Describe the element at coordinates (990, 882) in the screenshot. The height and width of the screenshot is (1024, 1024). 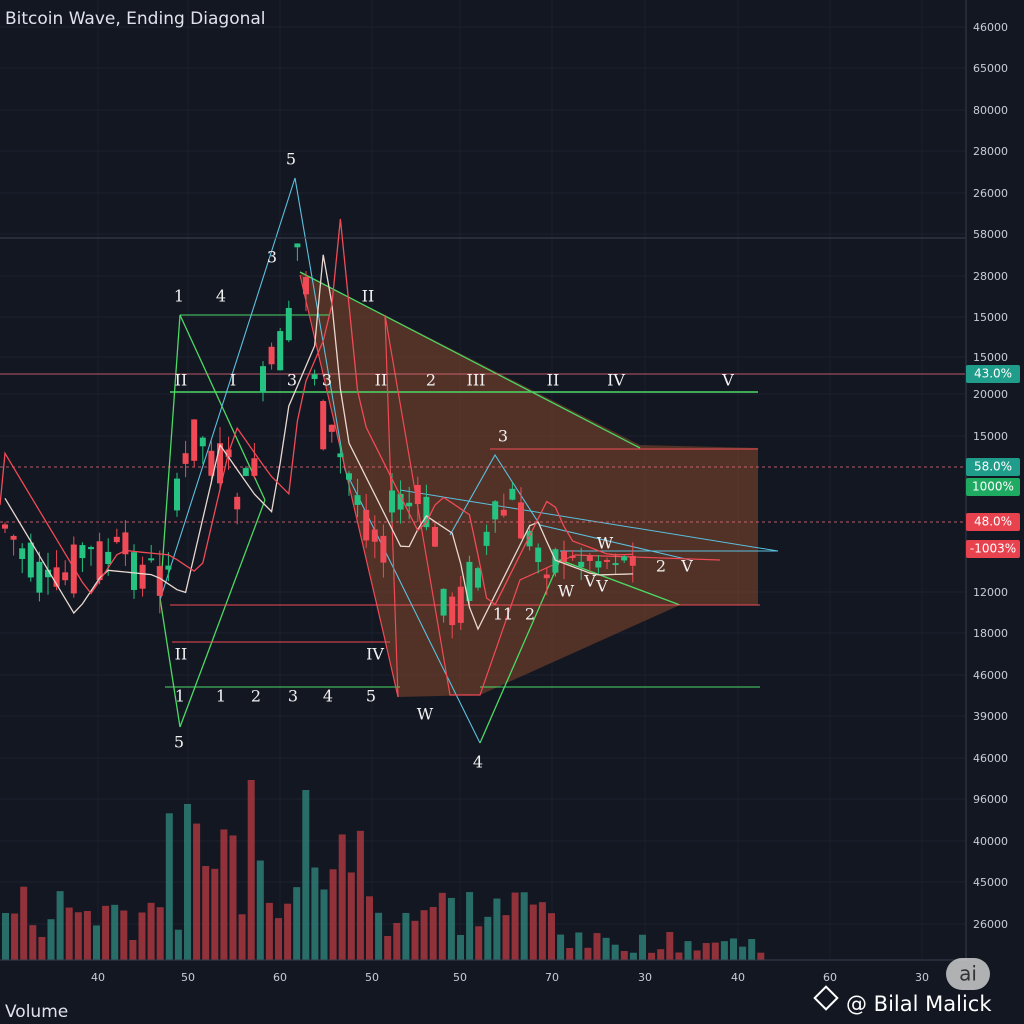
I see `price-tick-label: 45000` at that location.